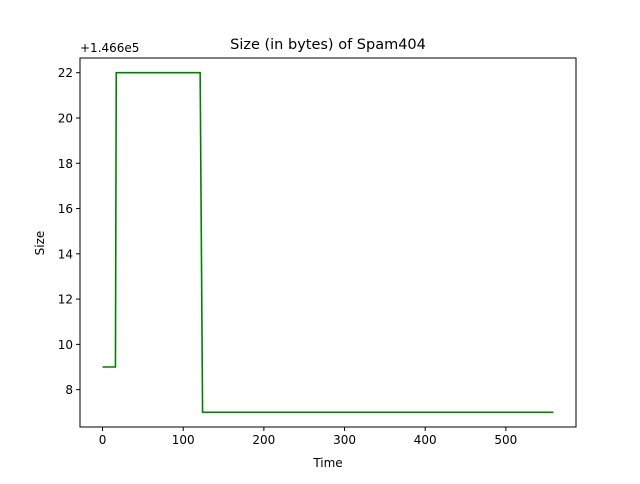 The width and height of the screenshot is (640, 484). I want to click on y-offset-label: +1.466e5, so click(109, 48).